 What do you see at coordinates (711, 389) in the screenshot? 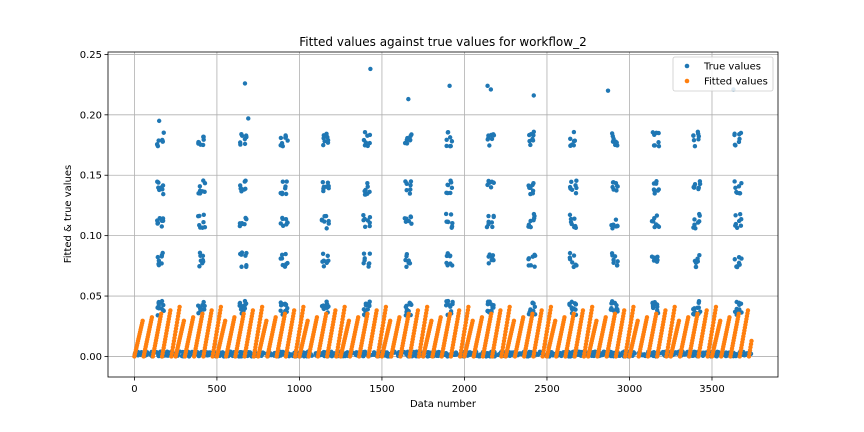
I see `x-tick-label: 3500` at bounding box center [711, 389].